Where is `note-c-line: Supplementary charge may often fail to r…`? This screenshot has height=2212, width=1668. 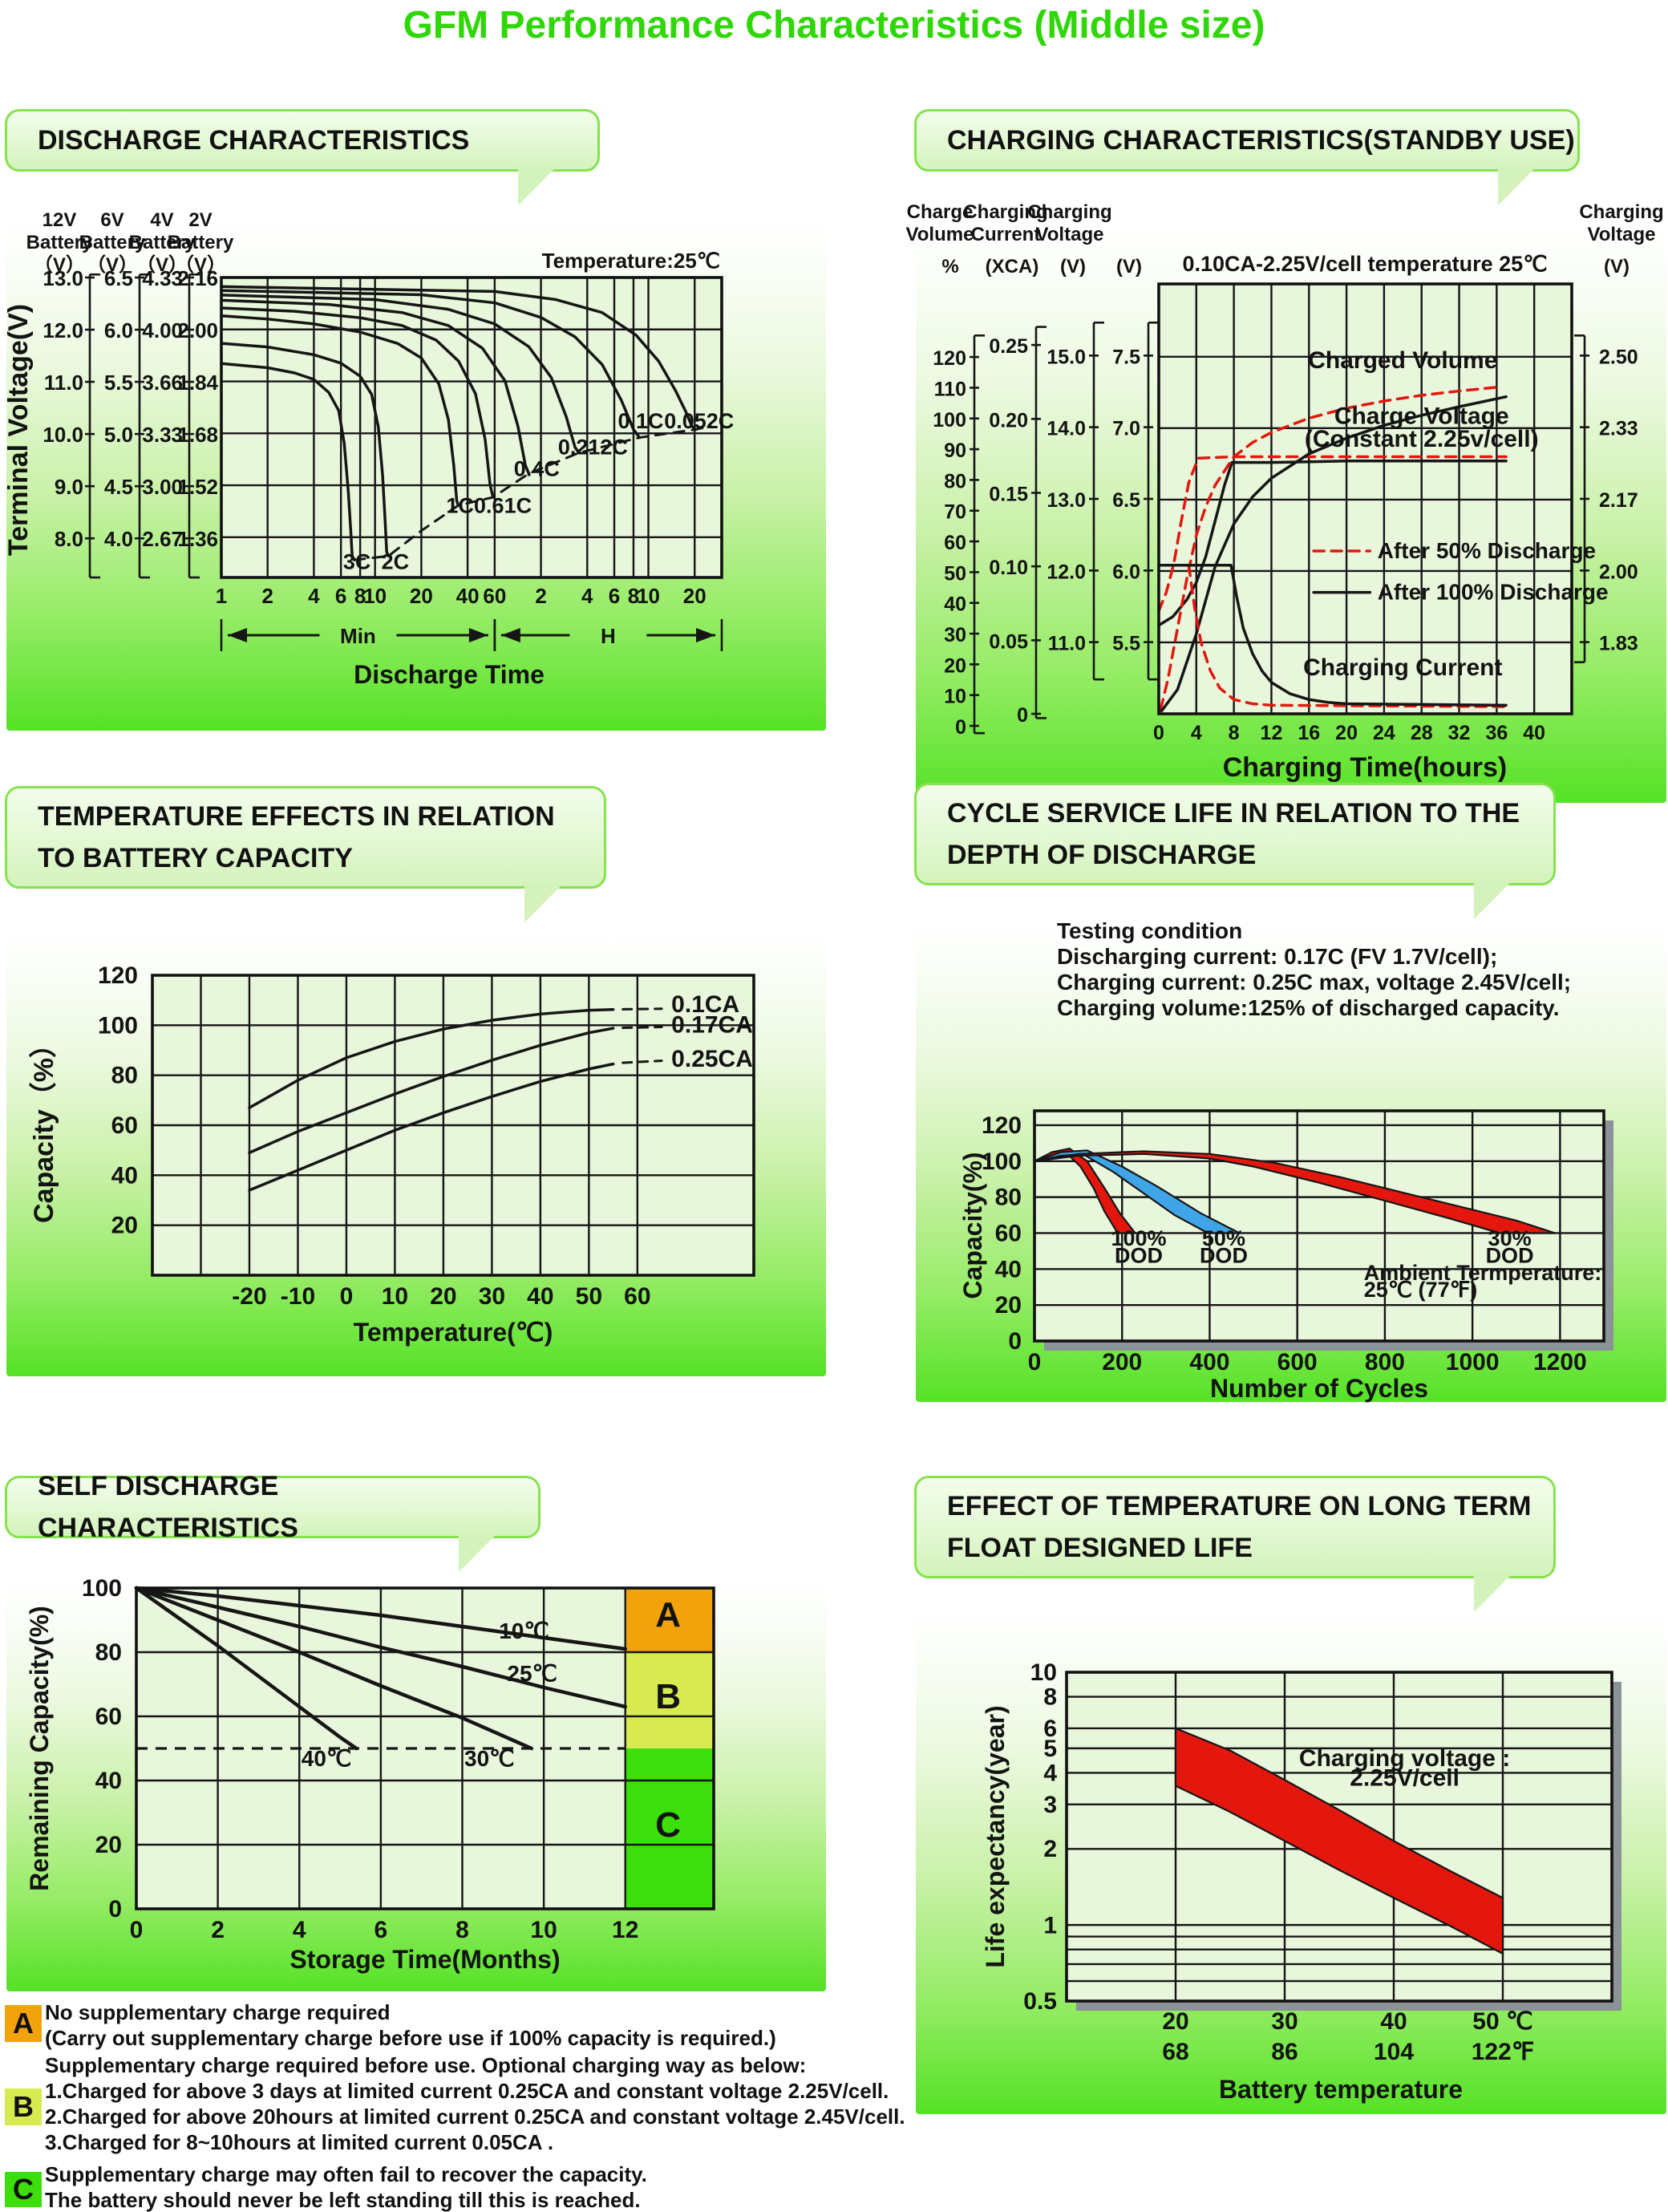 note-c-line: Supplementary charge may often fail to r… is located at coordinates (346, 2174).